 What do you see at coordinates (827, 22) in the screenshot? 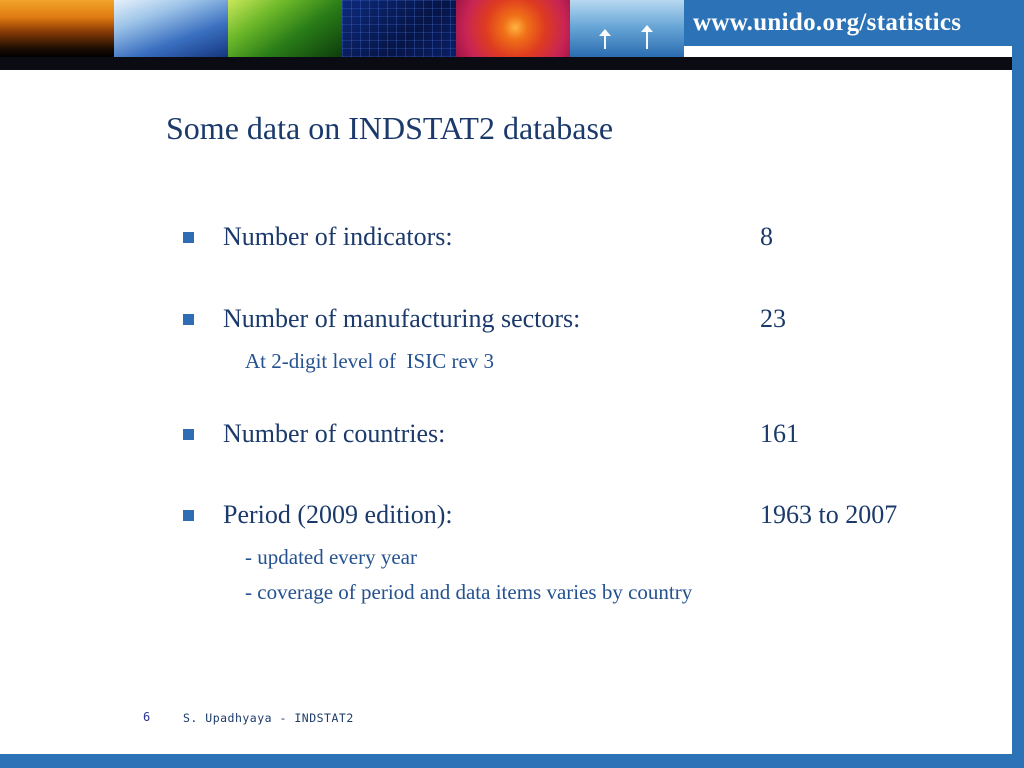
I see `header-url: www.unido.org/statistics` at bounding box center [827, 22].